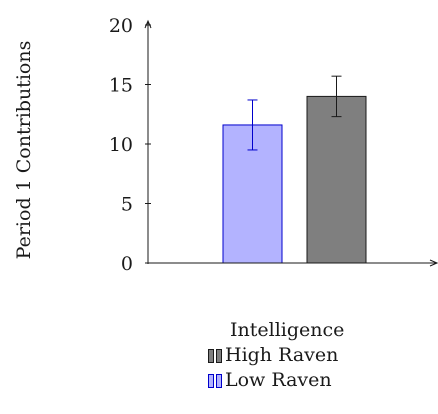 The height and width of the screenshot is (414, 438). I want to click on y-tick-label: 20, so click(121, 26).